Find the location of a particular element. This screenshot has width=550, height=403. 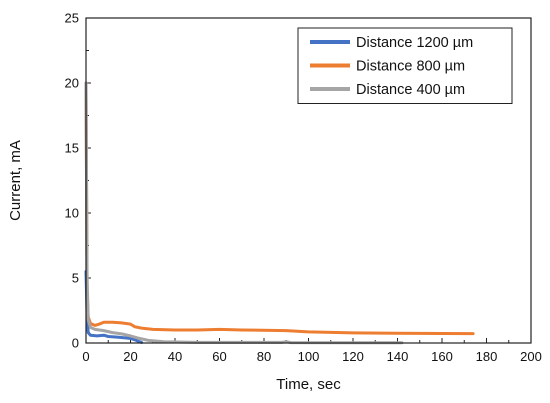

x-tick-label: 180 is located at coordinates (487, 356).